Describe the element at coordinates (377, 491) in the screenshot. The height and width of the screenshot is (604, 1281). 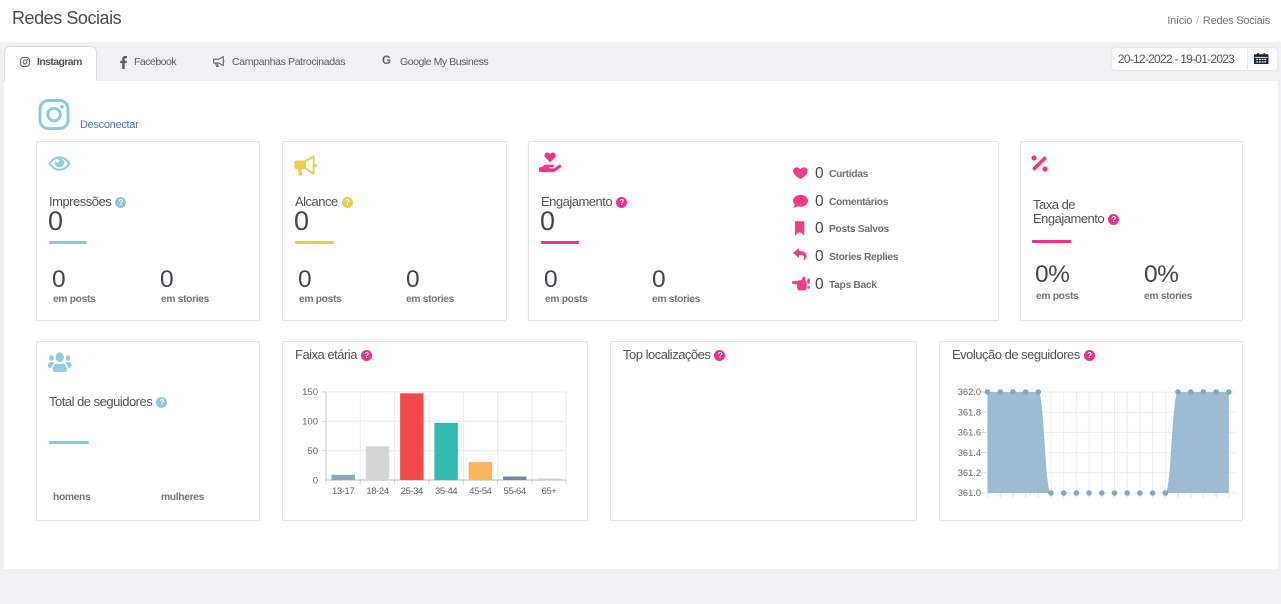
I see `svg-text: 18-24` at that location.